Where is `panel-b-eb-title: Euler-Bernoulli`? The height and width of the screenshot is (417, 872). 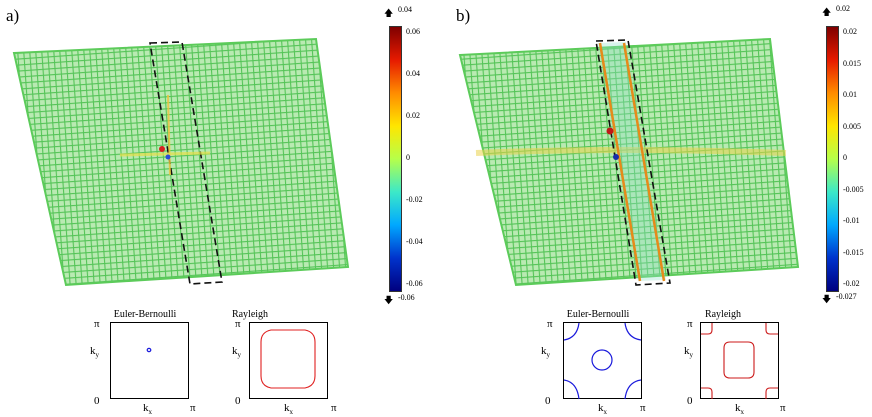 panel-b-eb-title: Euler-Bernoulli is located at coordinates (598, 314).